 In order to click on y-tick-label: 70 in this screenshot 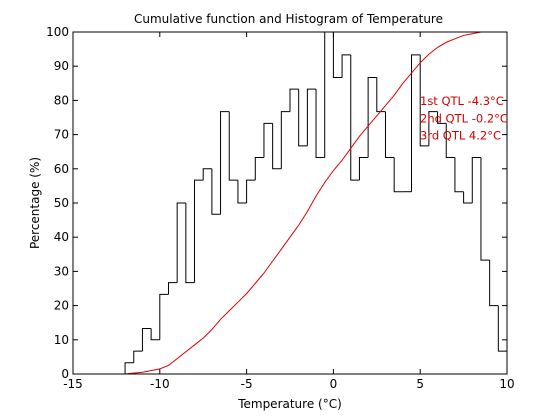, I will do `click(61, 135)`.